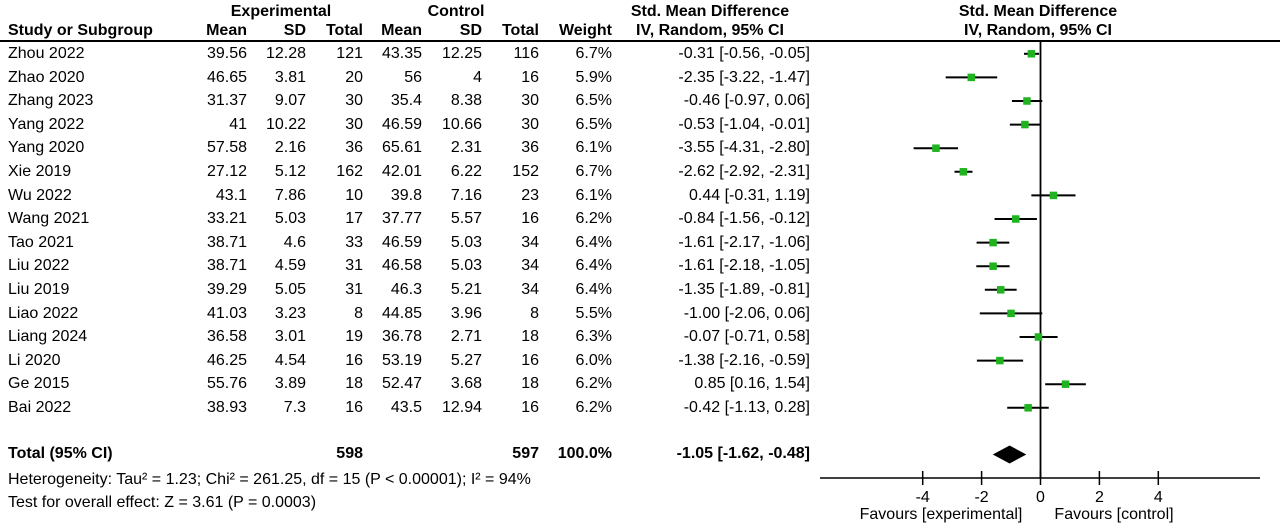 The image size is (1280, 529). What do you see at coordinates (477, 77) in the screenshot?
I see `sd-control: 4` at bounding box center [477, 77].